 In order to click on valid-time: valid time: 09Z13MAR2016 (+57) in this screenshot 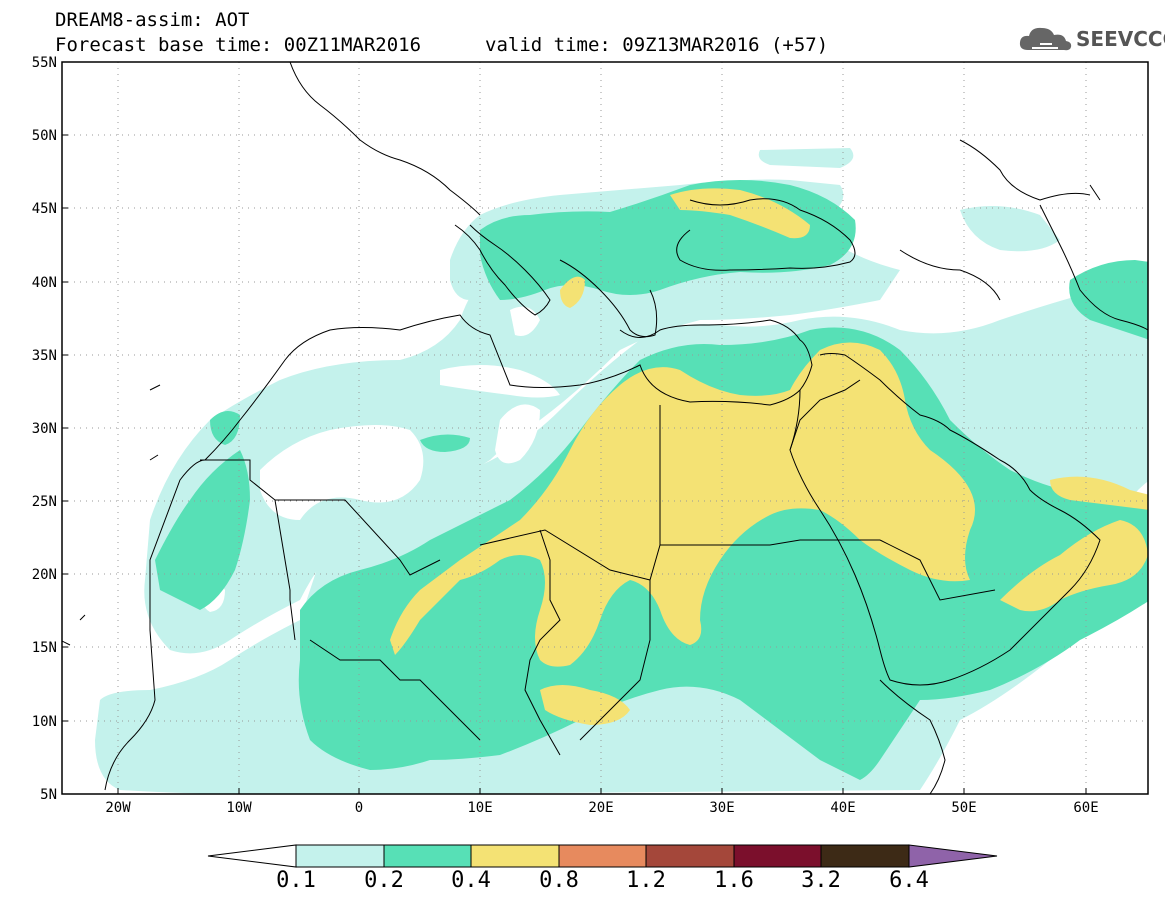, I will do `click(657, 45)`.